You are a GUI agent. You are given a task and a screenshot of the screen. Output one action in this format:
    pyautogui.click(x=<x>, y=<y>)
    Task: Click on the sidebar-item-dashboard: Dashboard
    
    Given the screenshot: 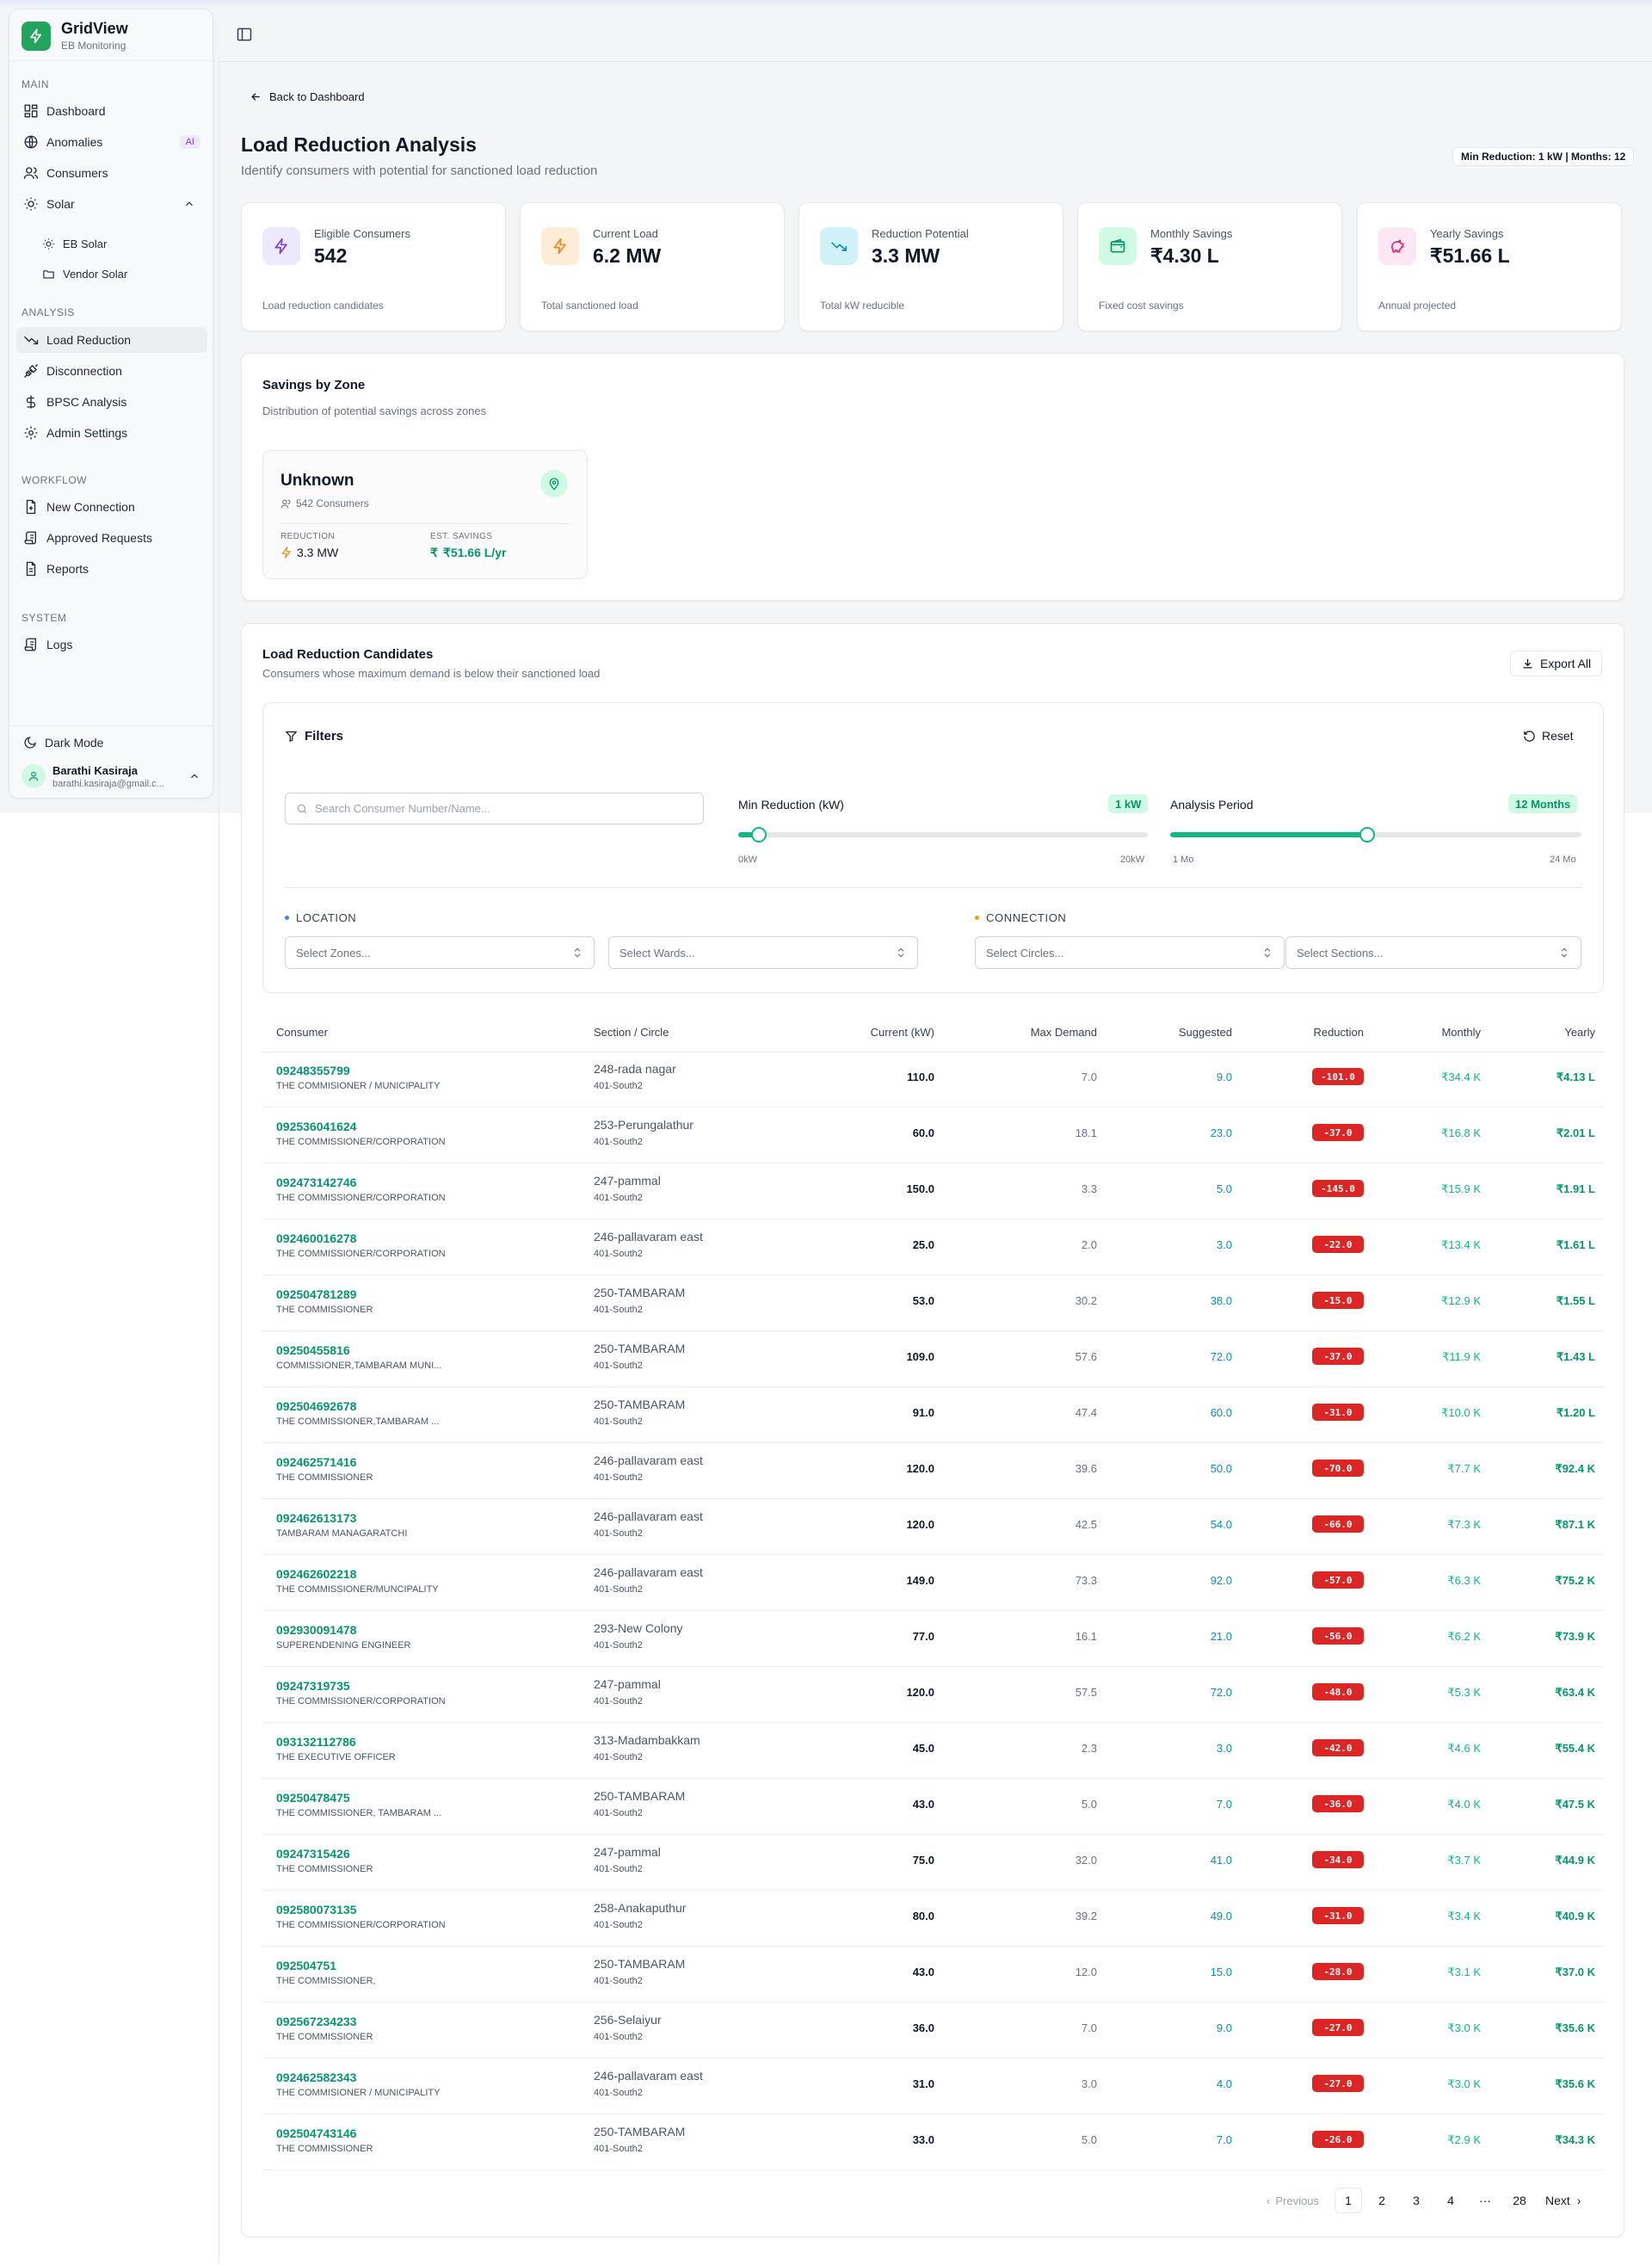 What is the action you would take?
    pyautogui.click(x=111, y=111)
    